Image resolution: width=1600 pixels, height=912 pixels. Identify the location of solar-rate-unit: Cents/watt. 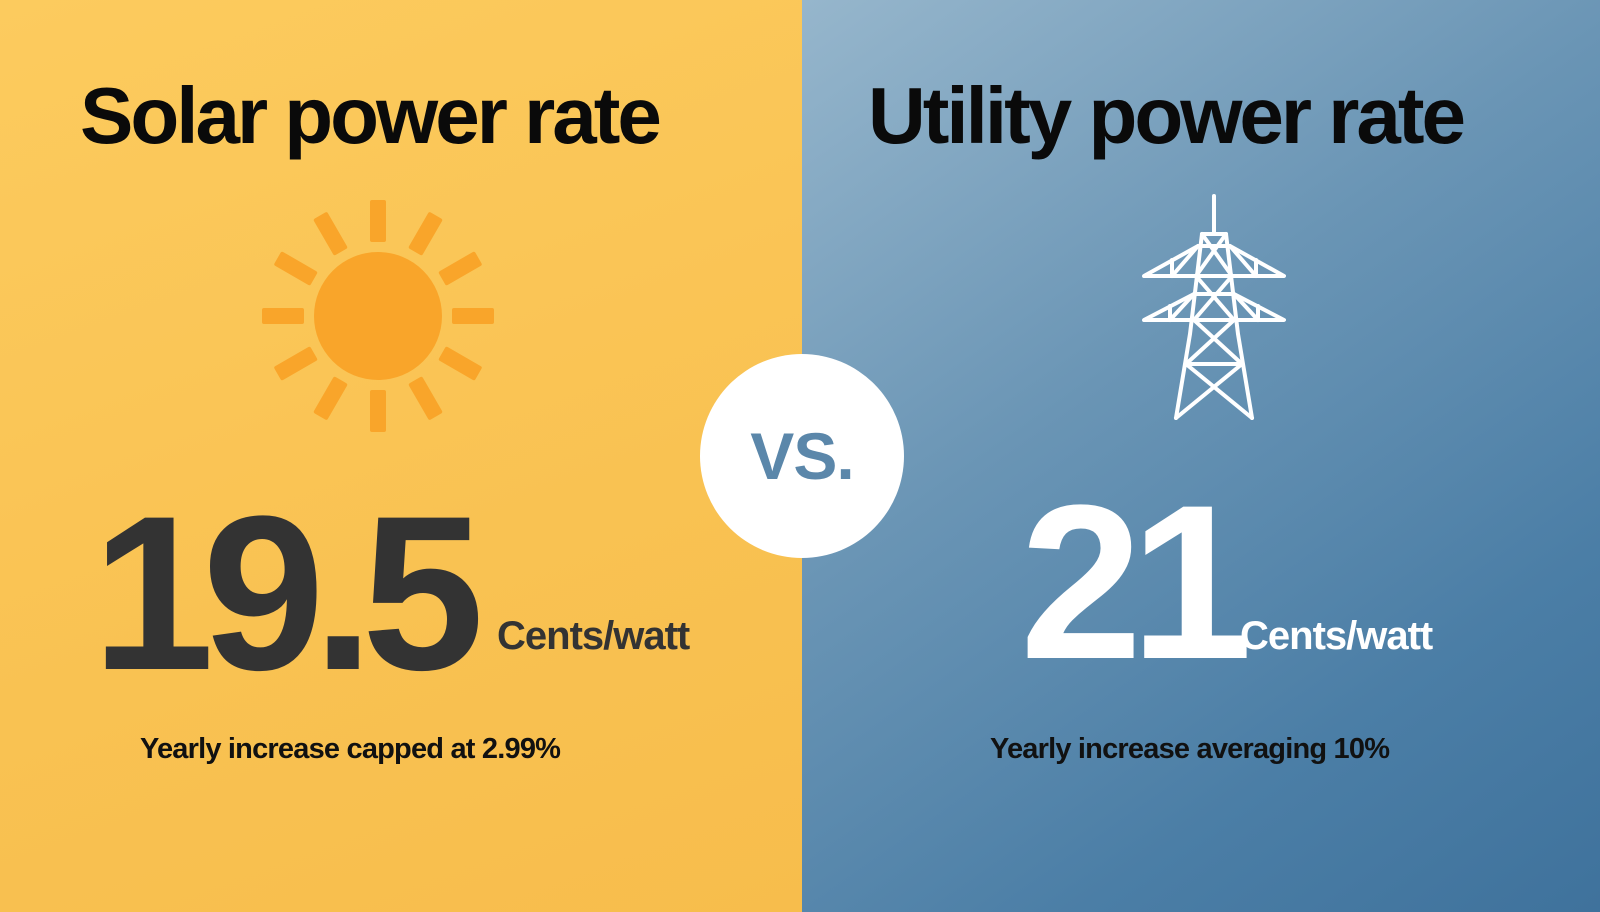
(593, 636).